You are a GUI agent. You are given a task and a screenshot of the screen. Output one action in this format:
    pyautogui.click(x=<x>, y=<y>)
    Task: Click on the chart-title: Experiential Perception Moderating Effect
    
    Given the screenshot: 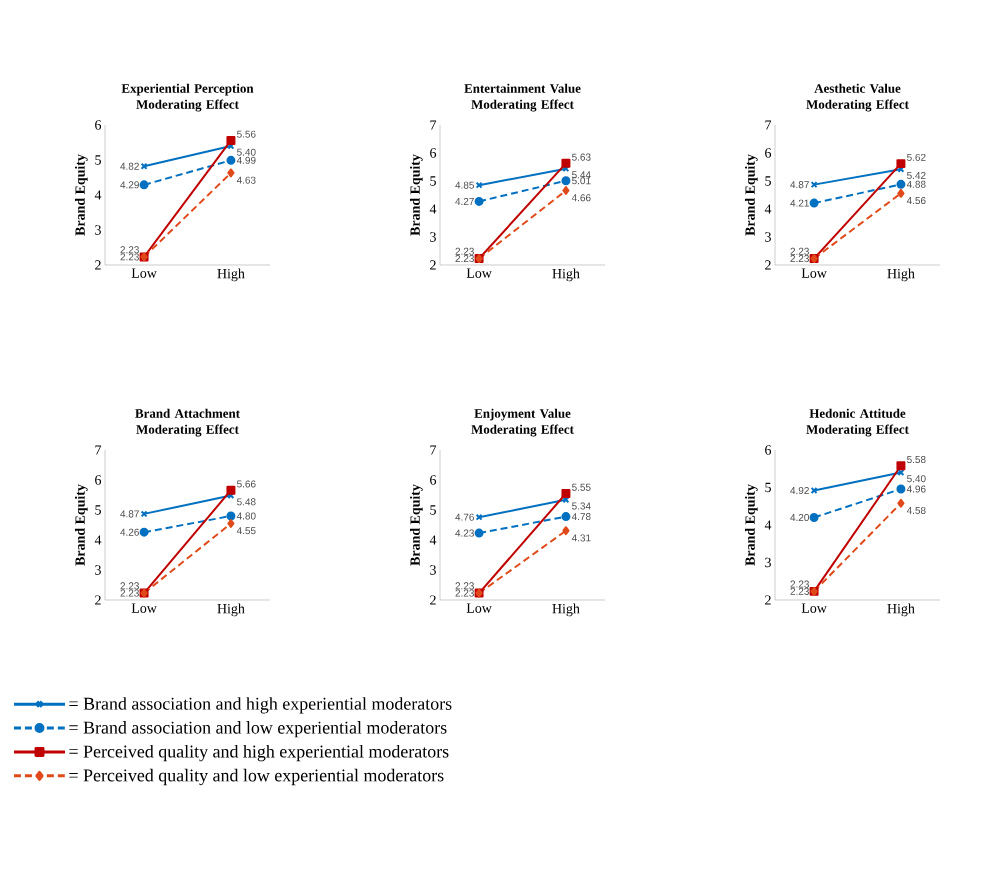 What is the action you would take?
    pyautogui.click(x=187, y=97)
    